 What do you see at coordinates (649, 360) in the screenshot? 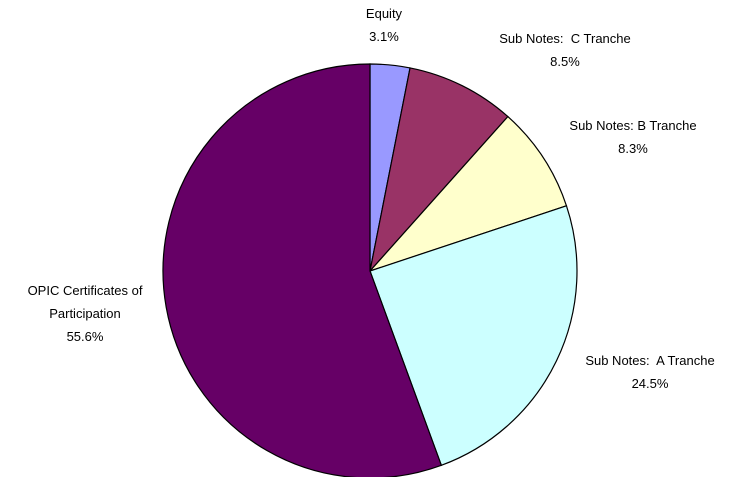
I see `slice-label: Sub Notes: A Tranche` at bounding box center [649, 360].